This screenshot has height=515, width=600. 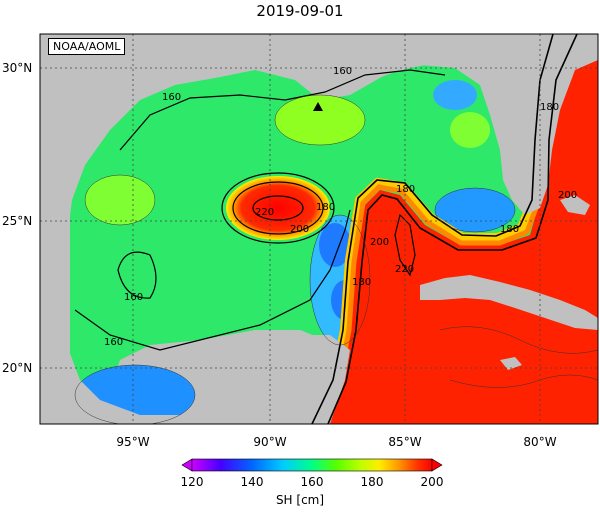 I want to click on lon-tick-label: 95°W, so click(x=132, y=442).